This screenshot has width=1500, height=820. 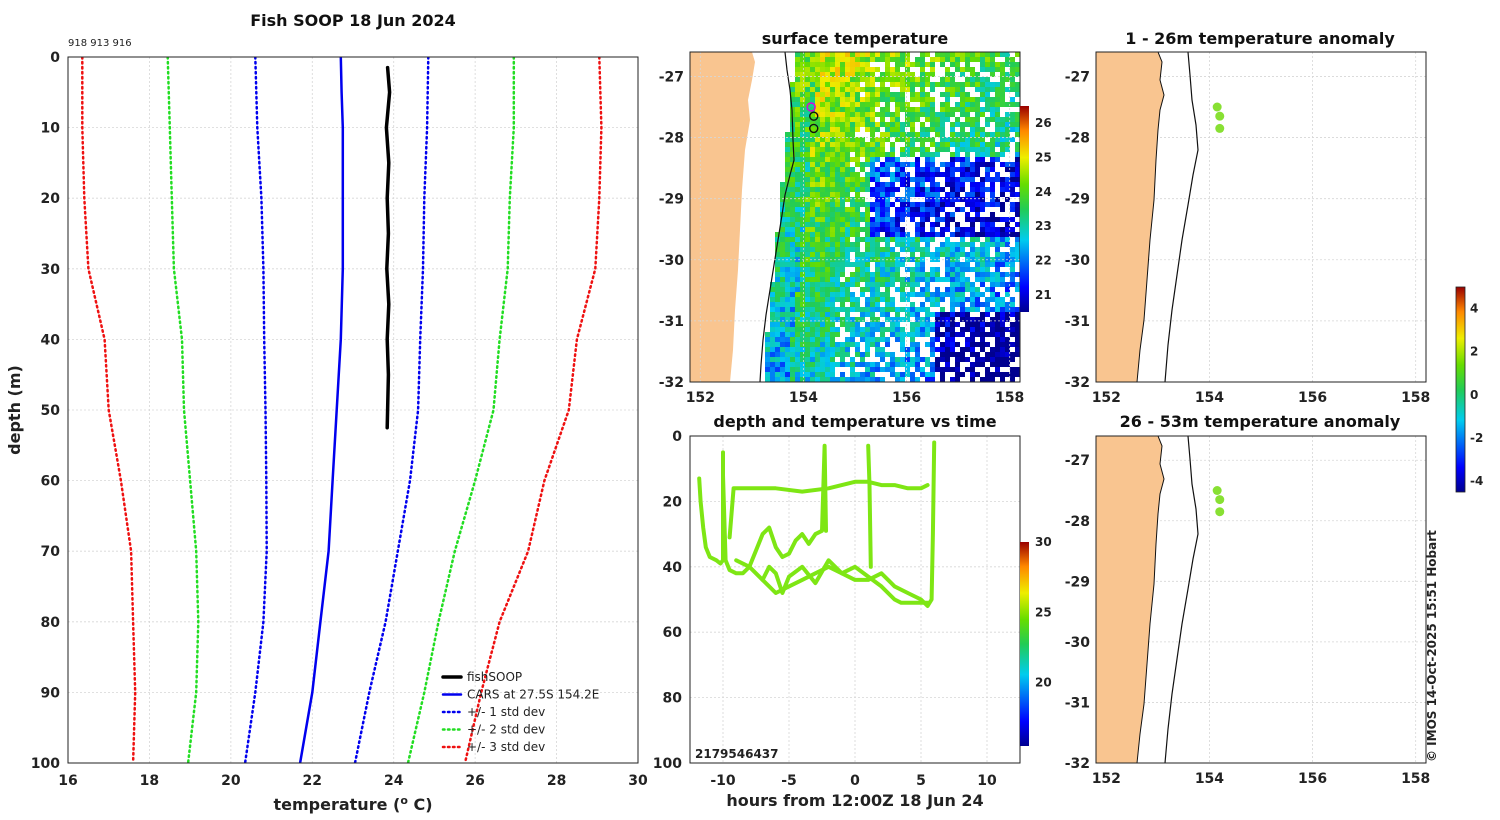 I want to click on sst-colorbar-tick: 21, so click(x=1043, y=295).